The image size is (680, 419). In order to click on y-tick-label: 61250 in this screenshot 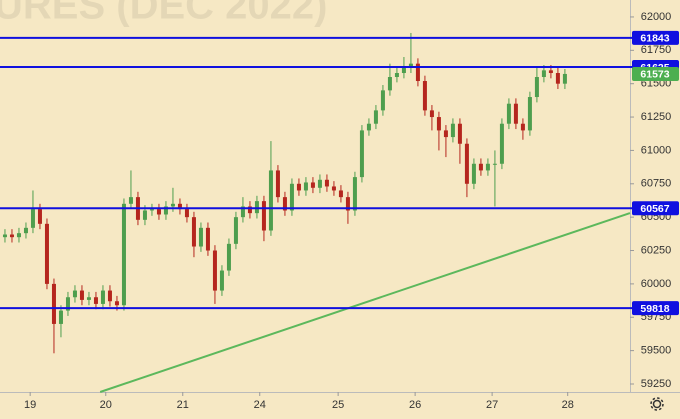, I will do `click(656, 117)`.